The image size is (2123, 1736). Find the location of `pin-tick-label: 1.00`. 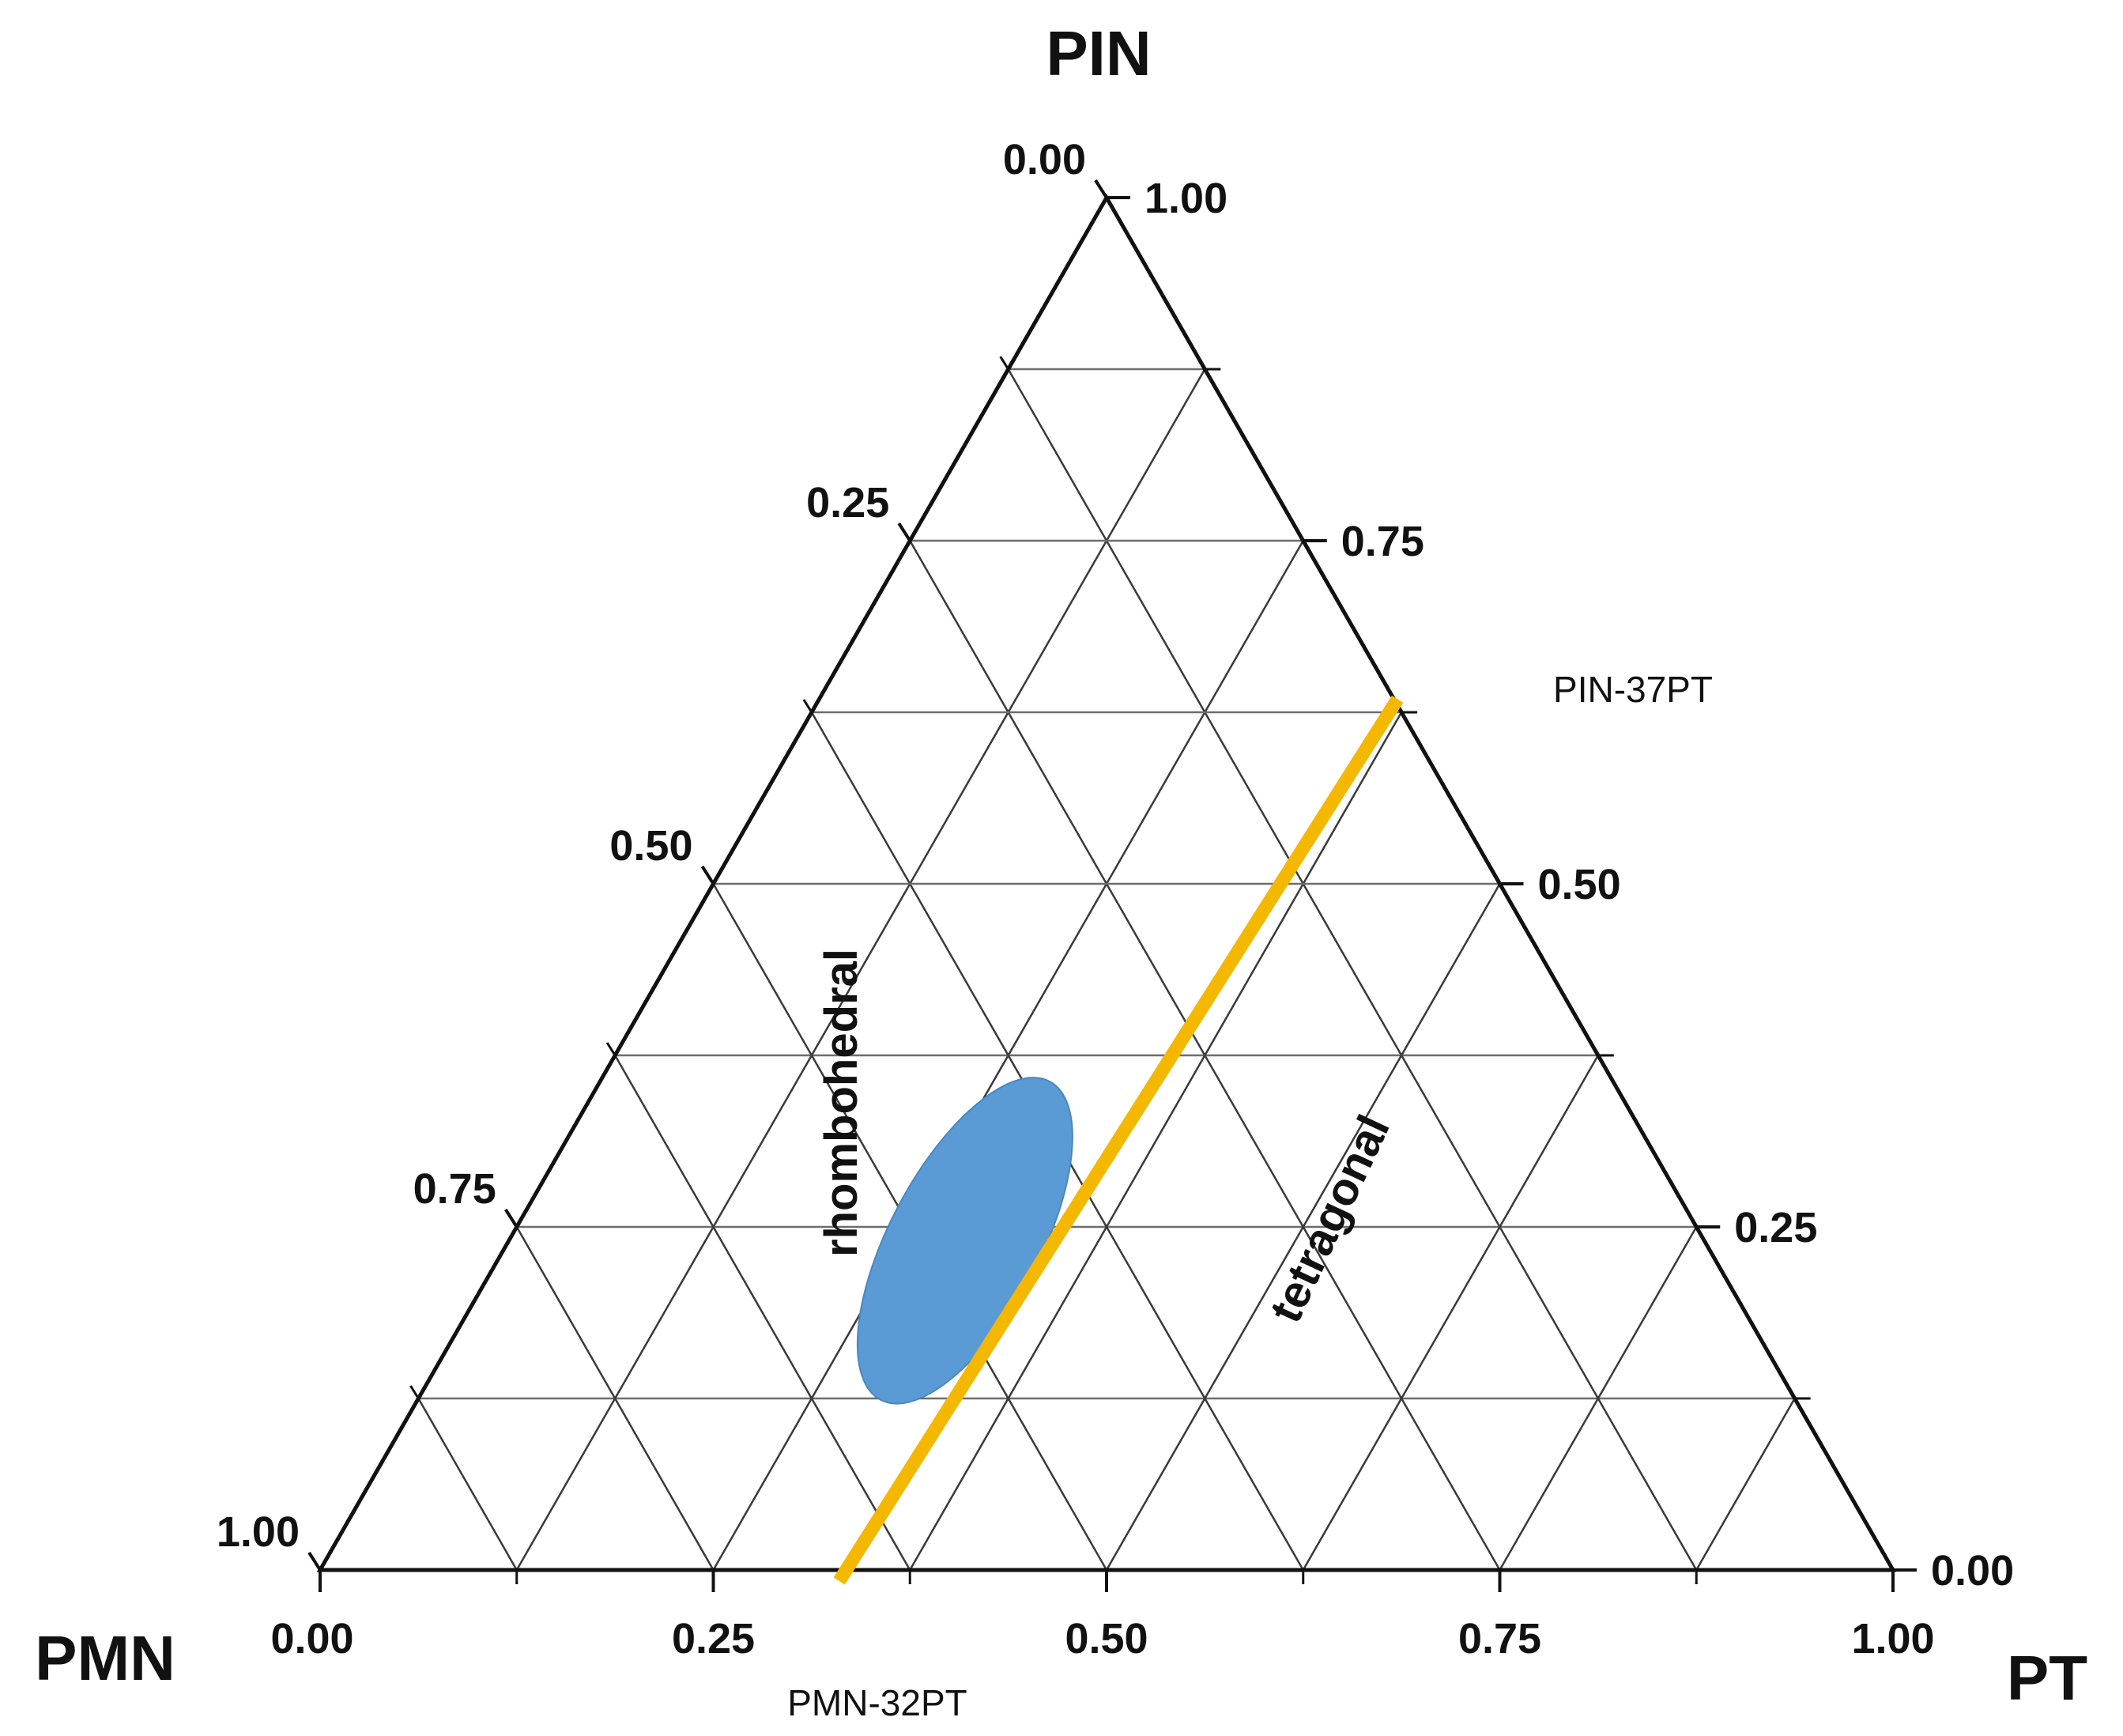

pin-tick-label: 1.00 is located at coordinates (1185, 198).